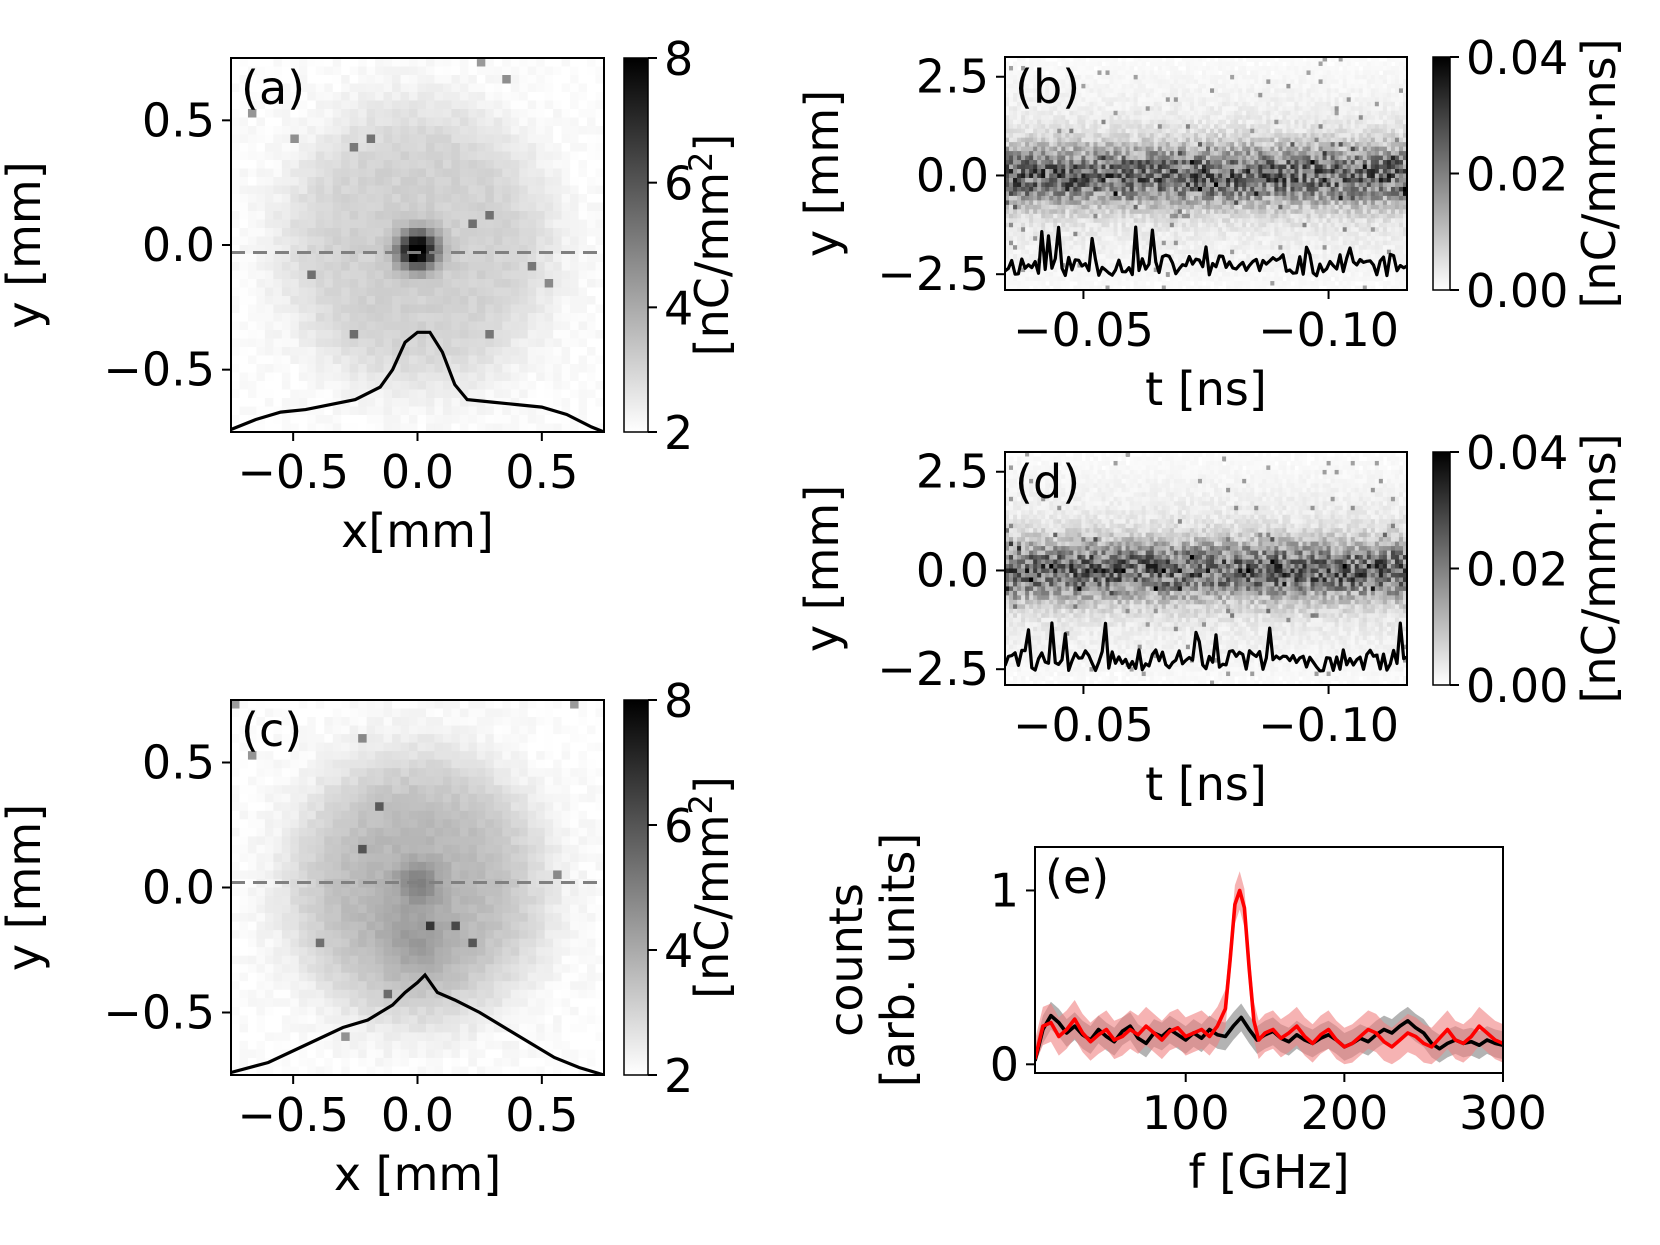 The width and height of the screenshot is (1660, 1245). I want to click on x-tick-label: 200, so click(1344, 1113).